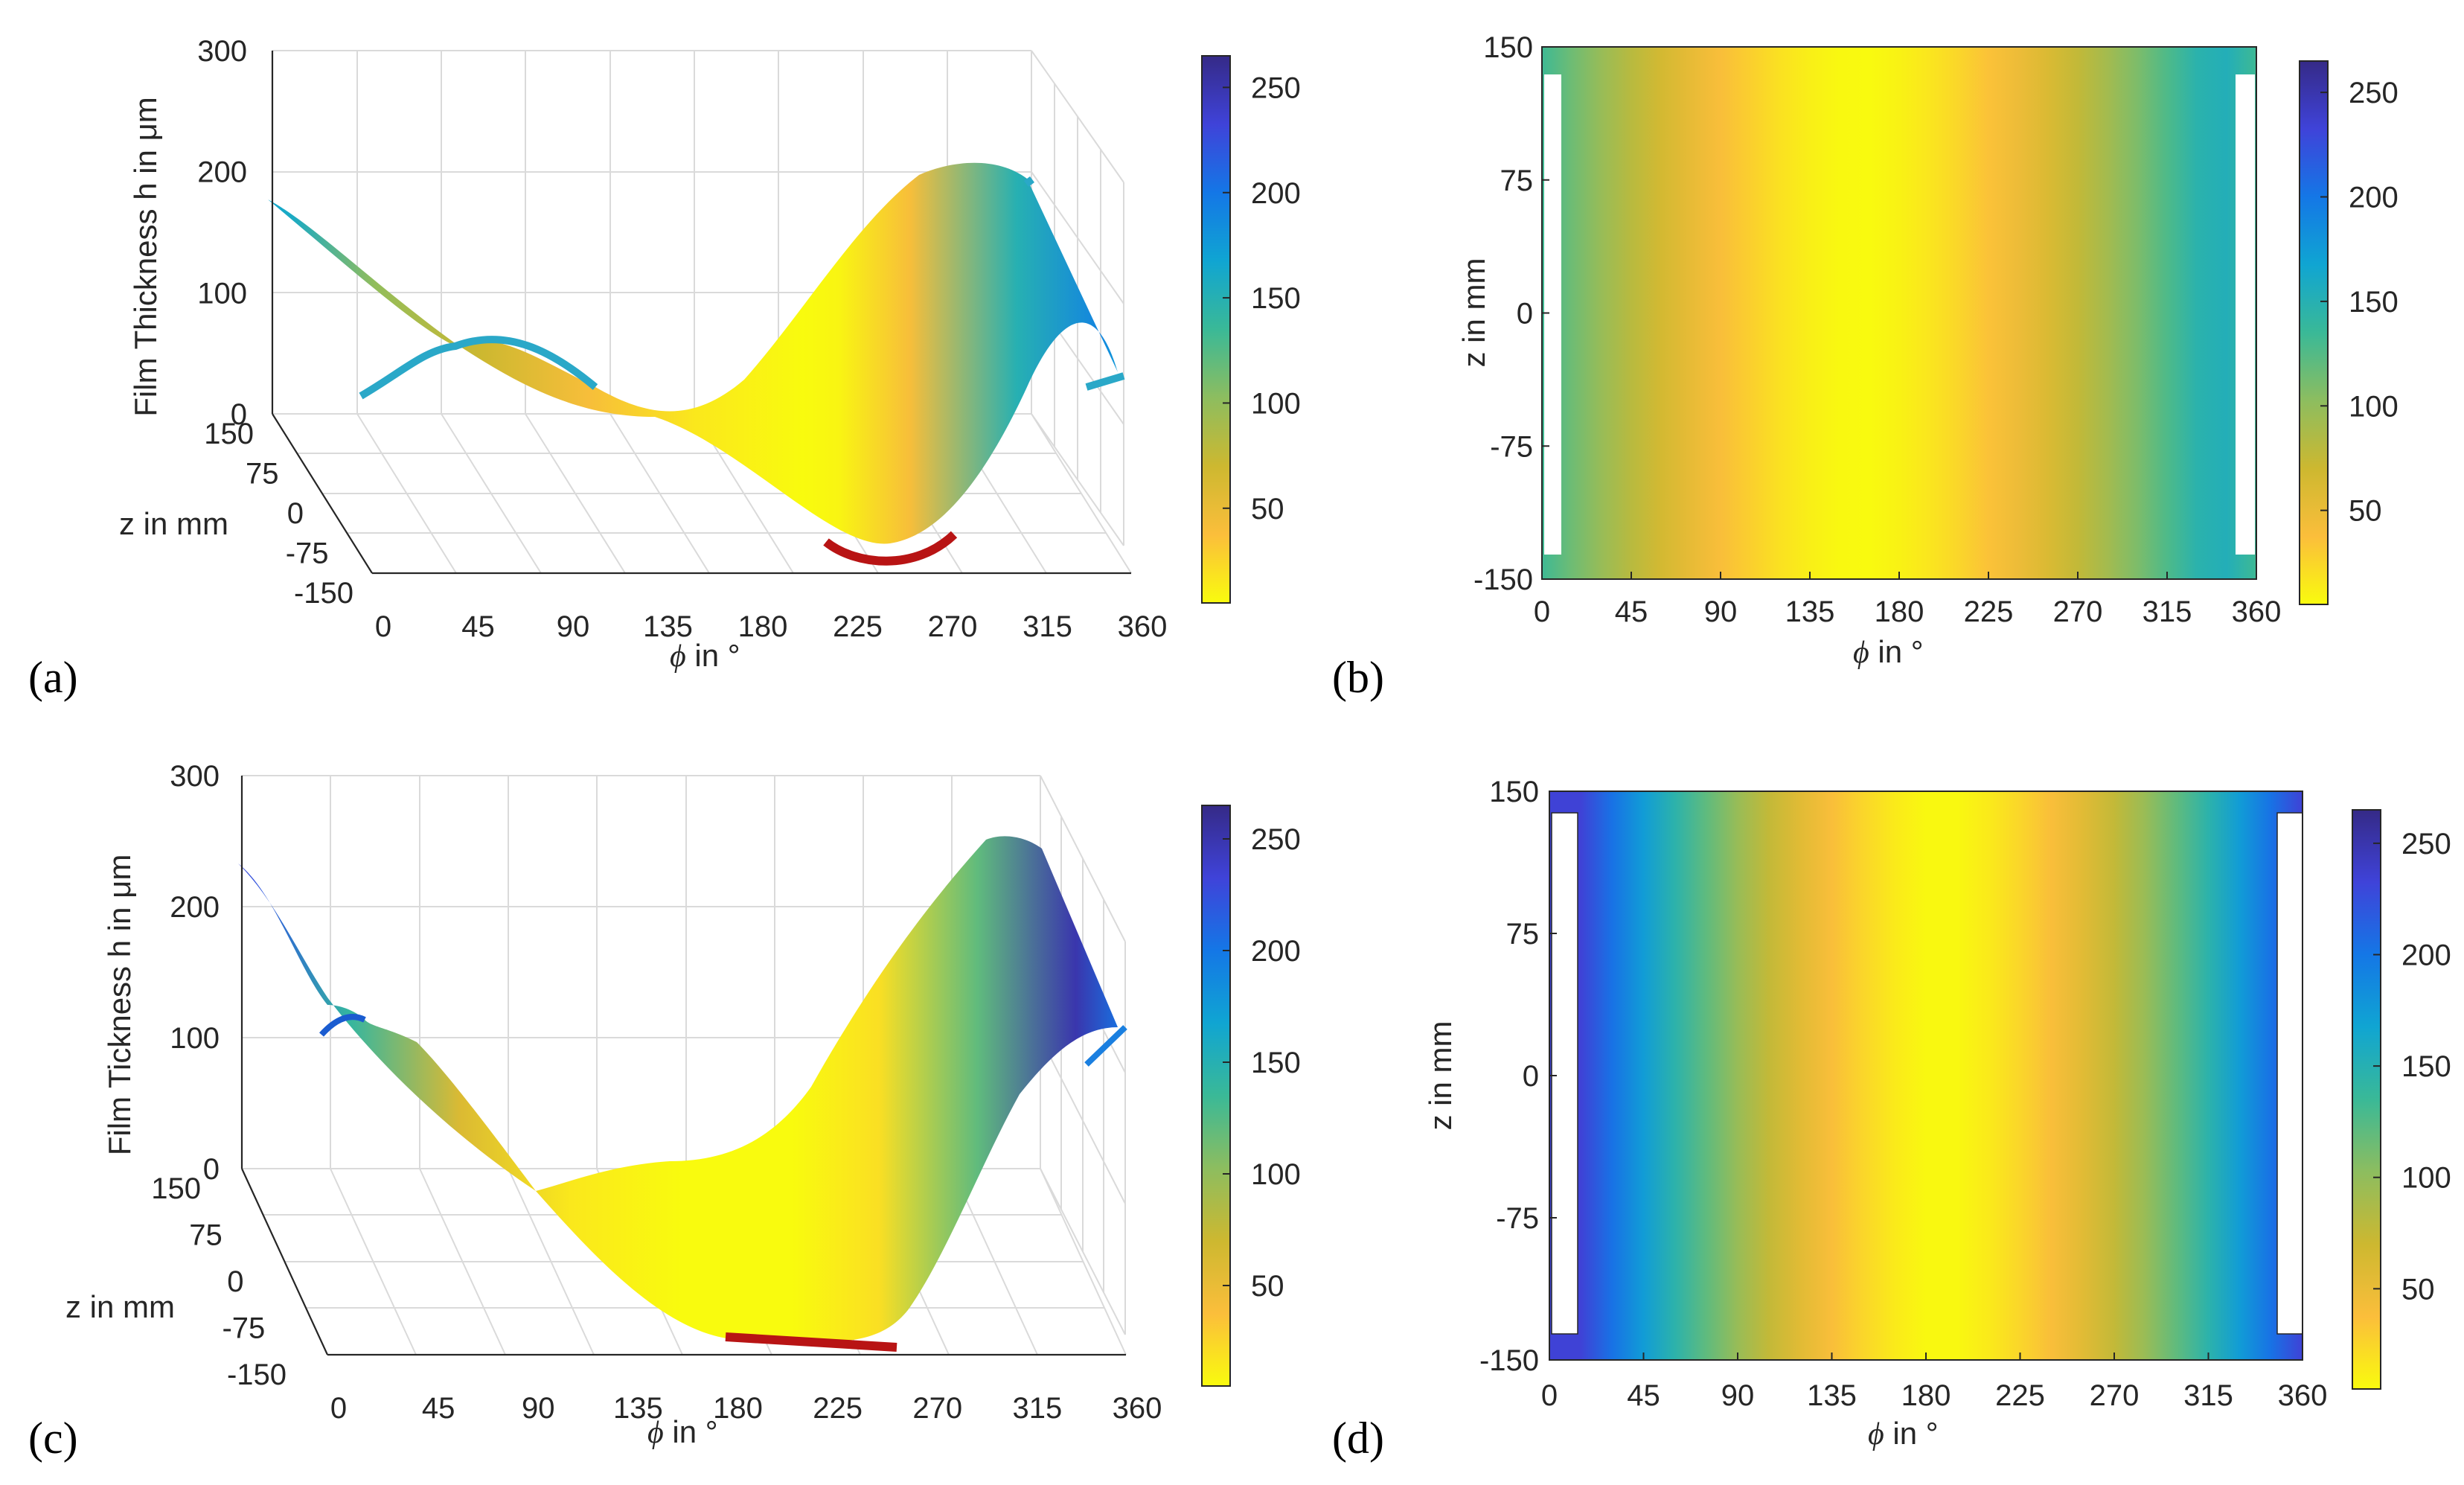  I want to click on panel-b-letter: (b), so click(1358, 677).